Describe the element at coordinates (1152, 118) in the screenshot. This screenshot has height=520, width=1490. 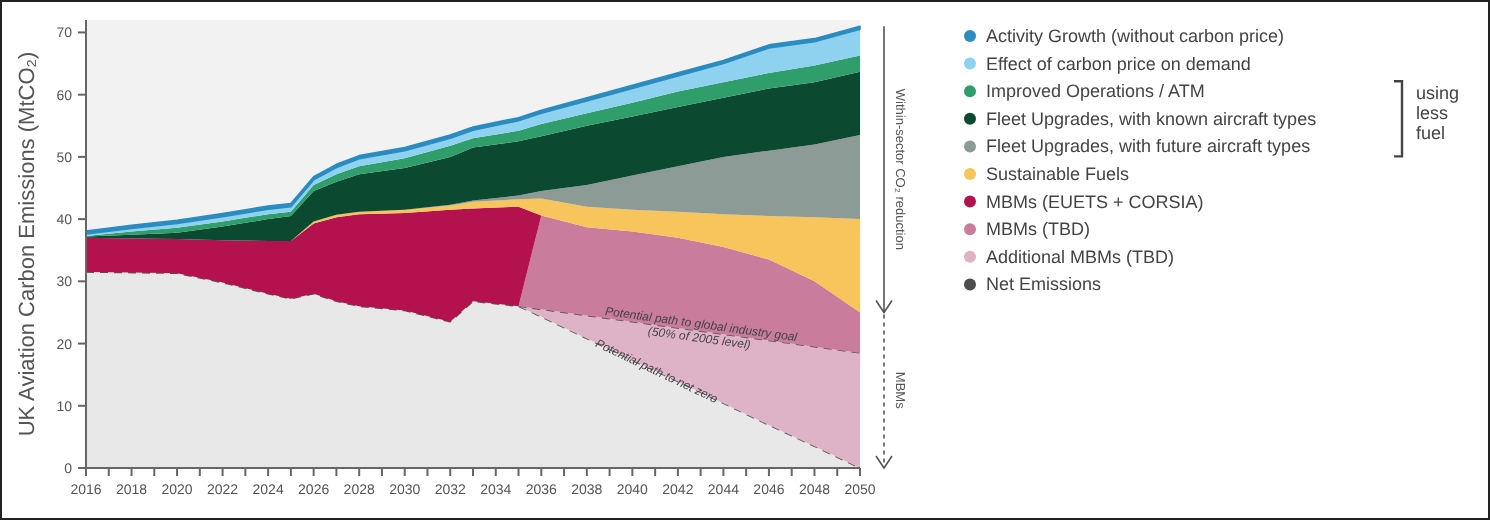
I see `legend-label: Fleet Upgrades, with known aircraft types` at that location.